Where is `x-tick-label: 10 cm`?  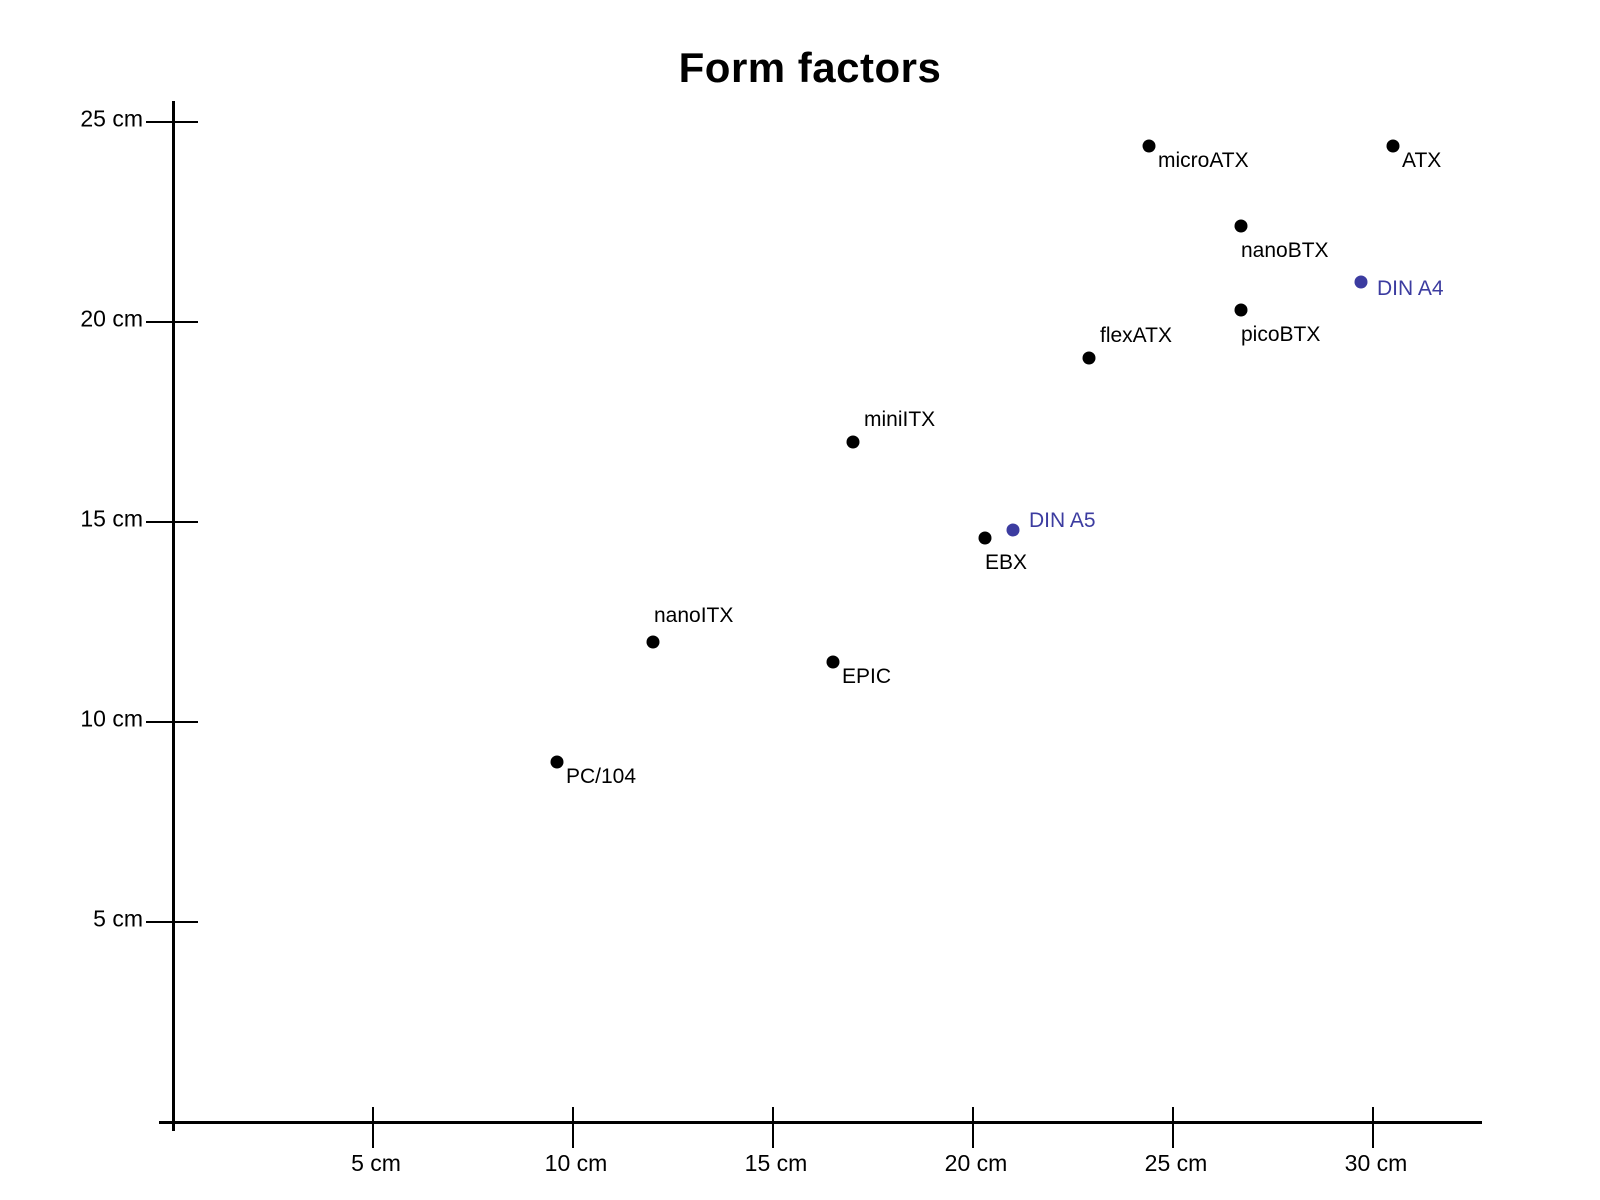
x-tick-label: 10 cm is located at coordinates (576, 1163).